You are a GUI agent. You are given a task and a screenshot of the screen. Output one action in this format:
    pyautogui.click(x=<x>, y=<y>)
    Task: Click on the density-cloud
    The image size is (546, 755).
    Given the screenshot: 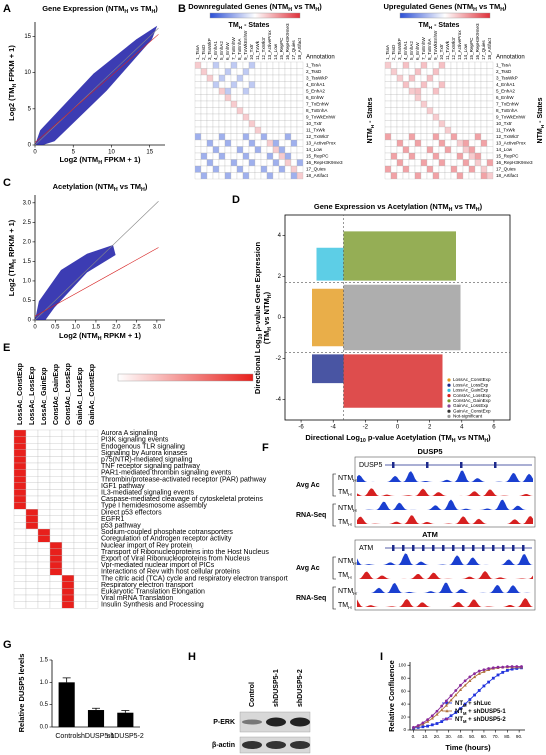 What is the action you would take?
    pyautogui.click(x=96, y=85)
    